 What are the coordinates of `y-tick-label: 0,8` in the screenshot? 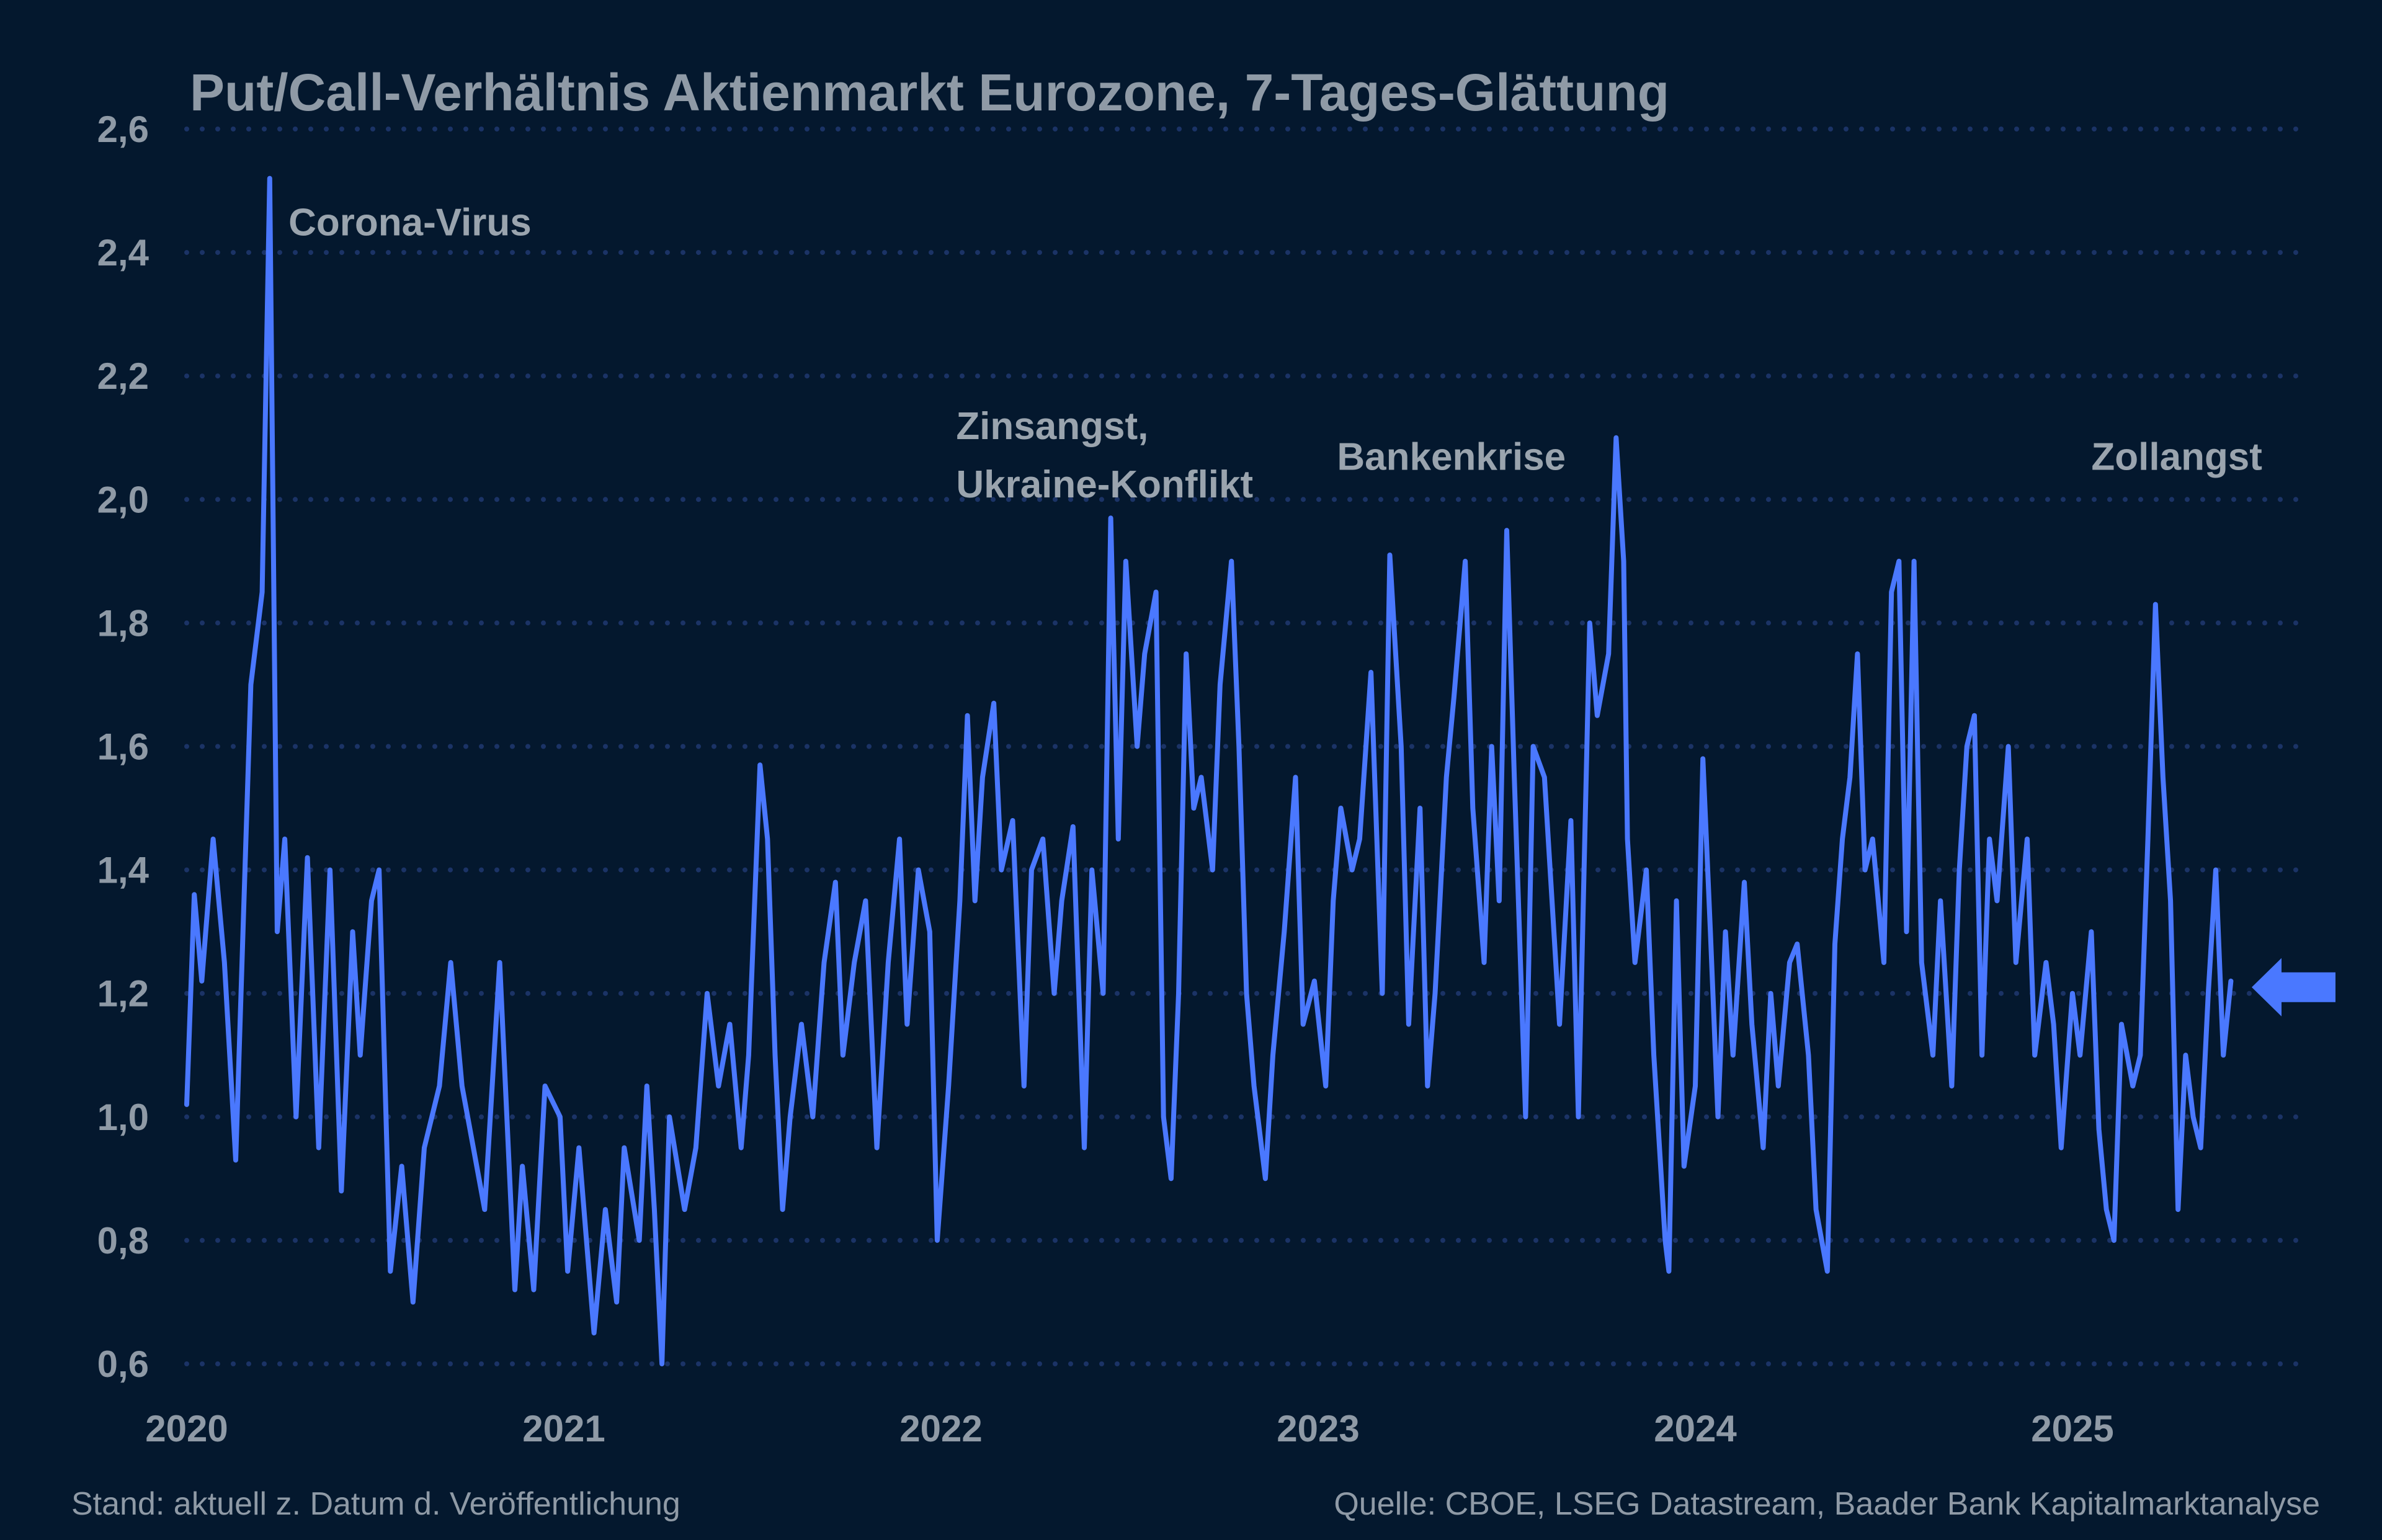 It's located at (123, 1241).